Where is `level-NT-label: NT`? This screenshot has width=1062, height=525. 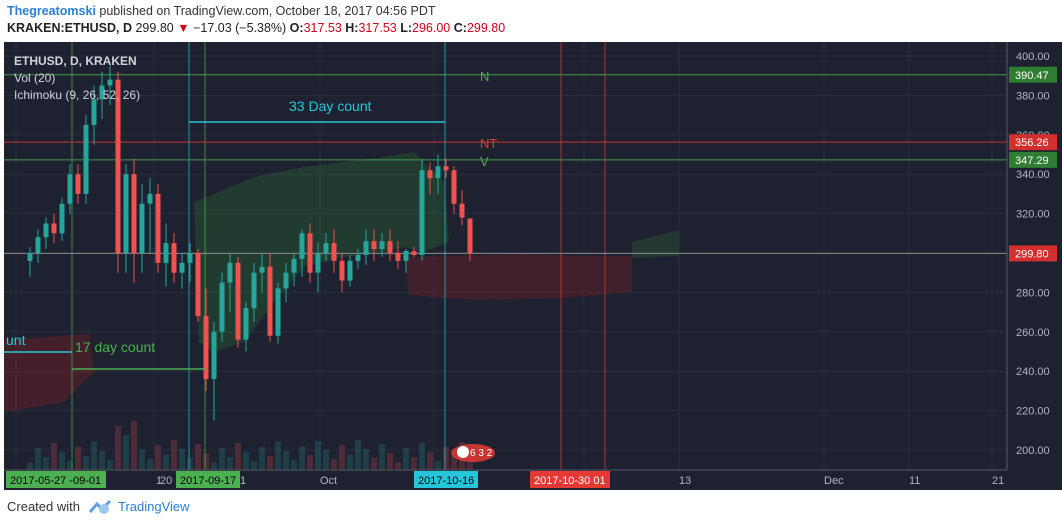 level-NT-label: NT is located at coordinates (488, 143).